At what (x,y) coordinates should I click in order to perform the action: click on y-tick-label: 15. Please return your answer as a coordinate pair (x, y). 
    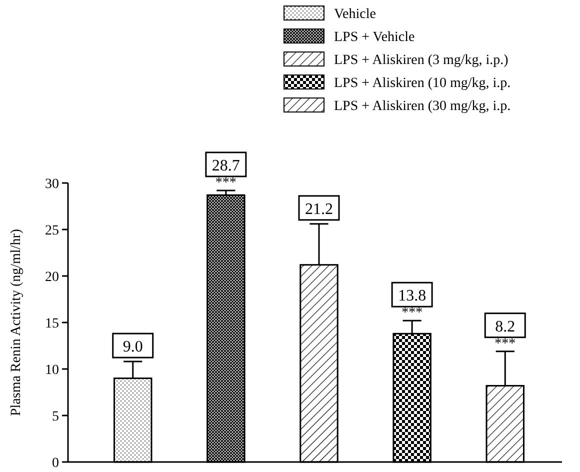
    Looking at the image, I should click on (52, 324).